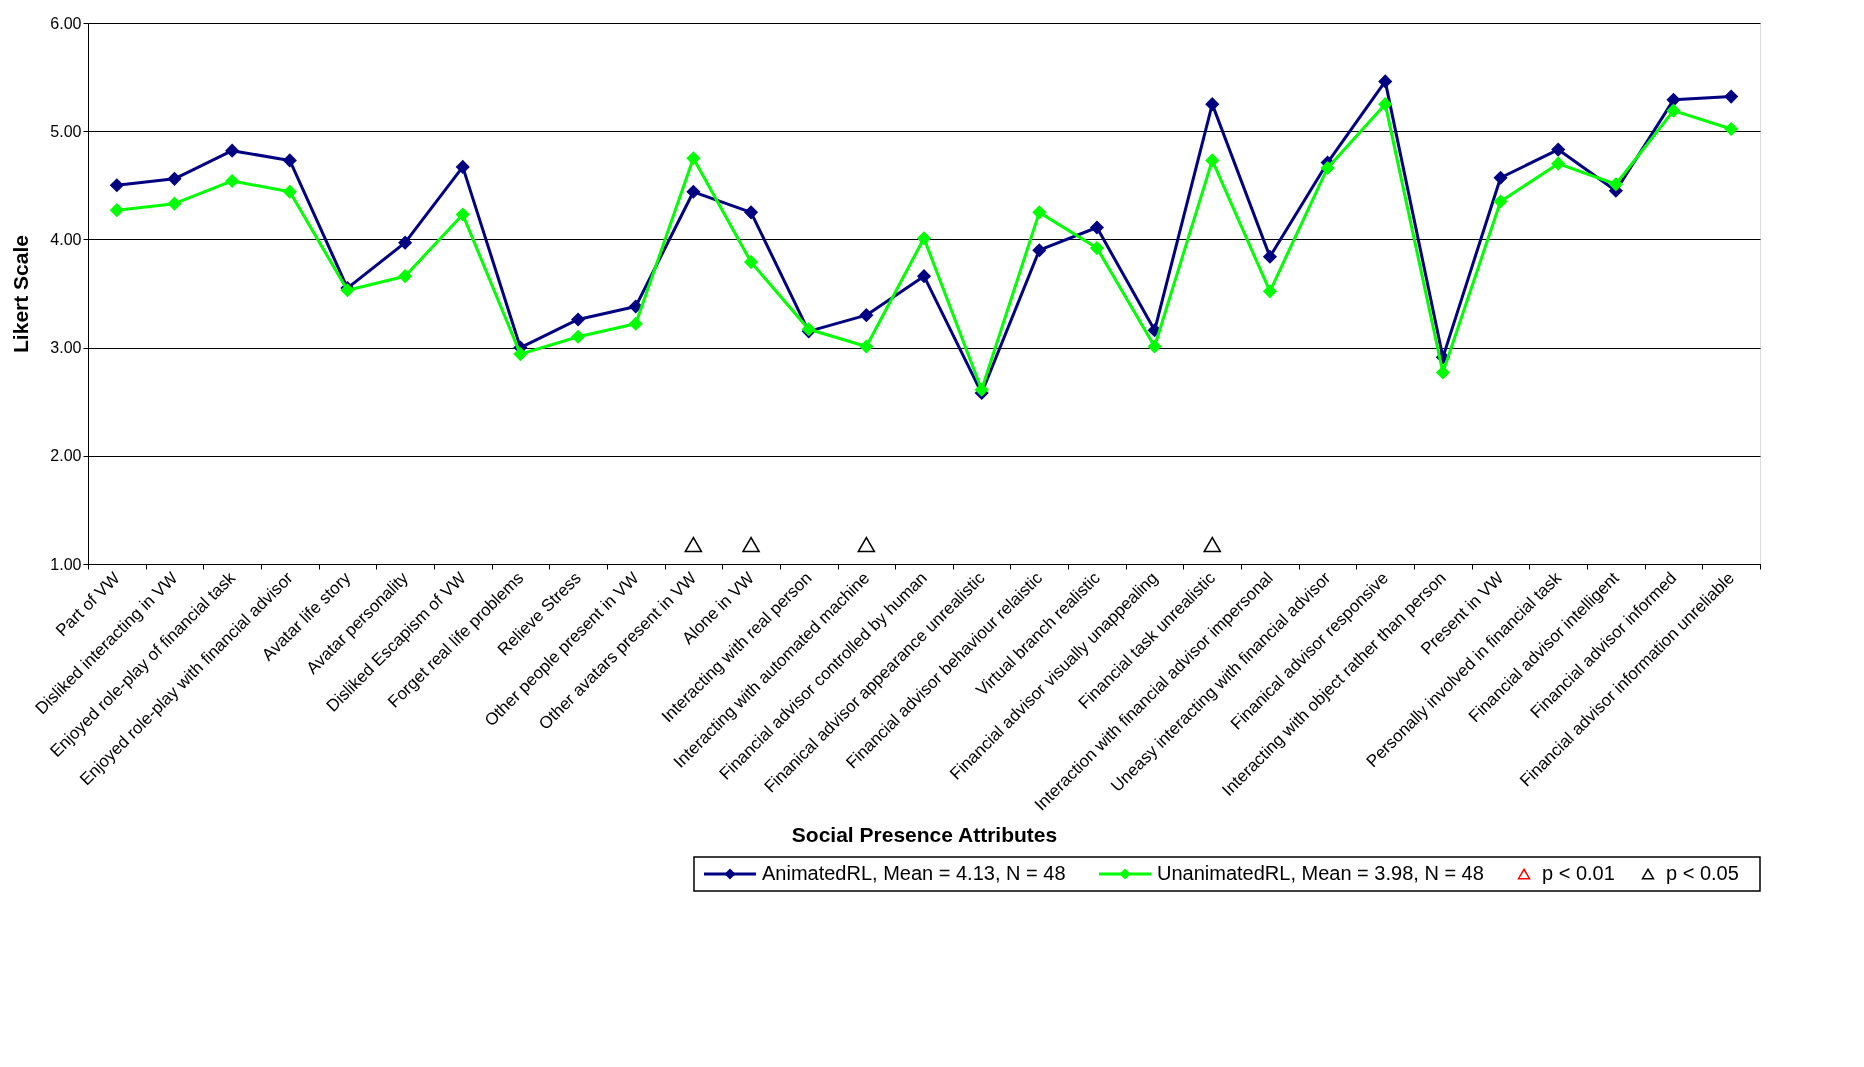  What do you see at coordinates (21, 294) in the screenshot?
I see `y-axis-title: Likert Scale` at bounding box center [21, 294].